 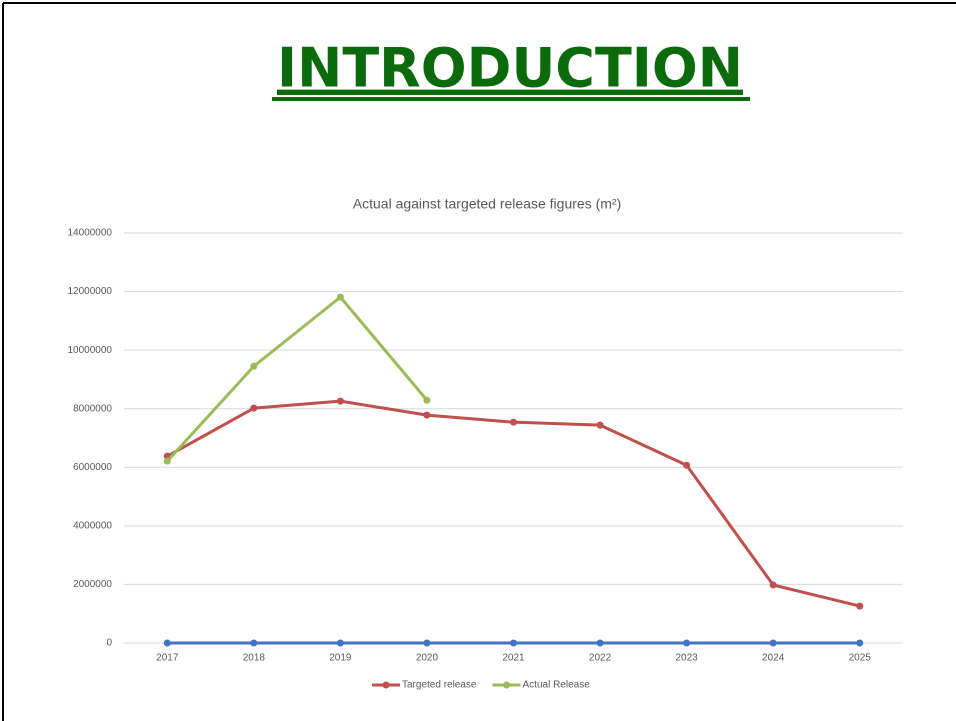 What do you see at coordinates (427, 658) in the screenshot?
I see `x-tick-label: 2020` at bounding box center [427, 658].